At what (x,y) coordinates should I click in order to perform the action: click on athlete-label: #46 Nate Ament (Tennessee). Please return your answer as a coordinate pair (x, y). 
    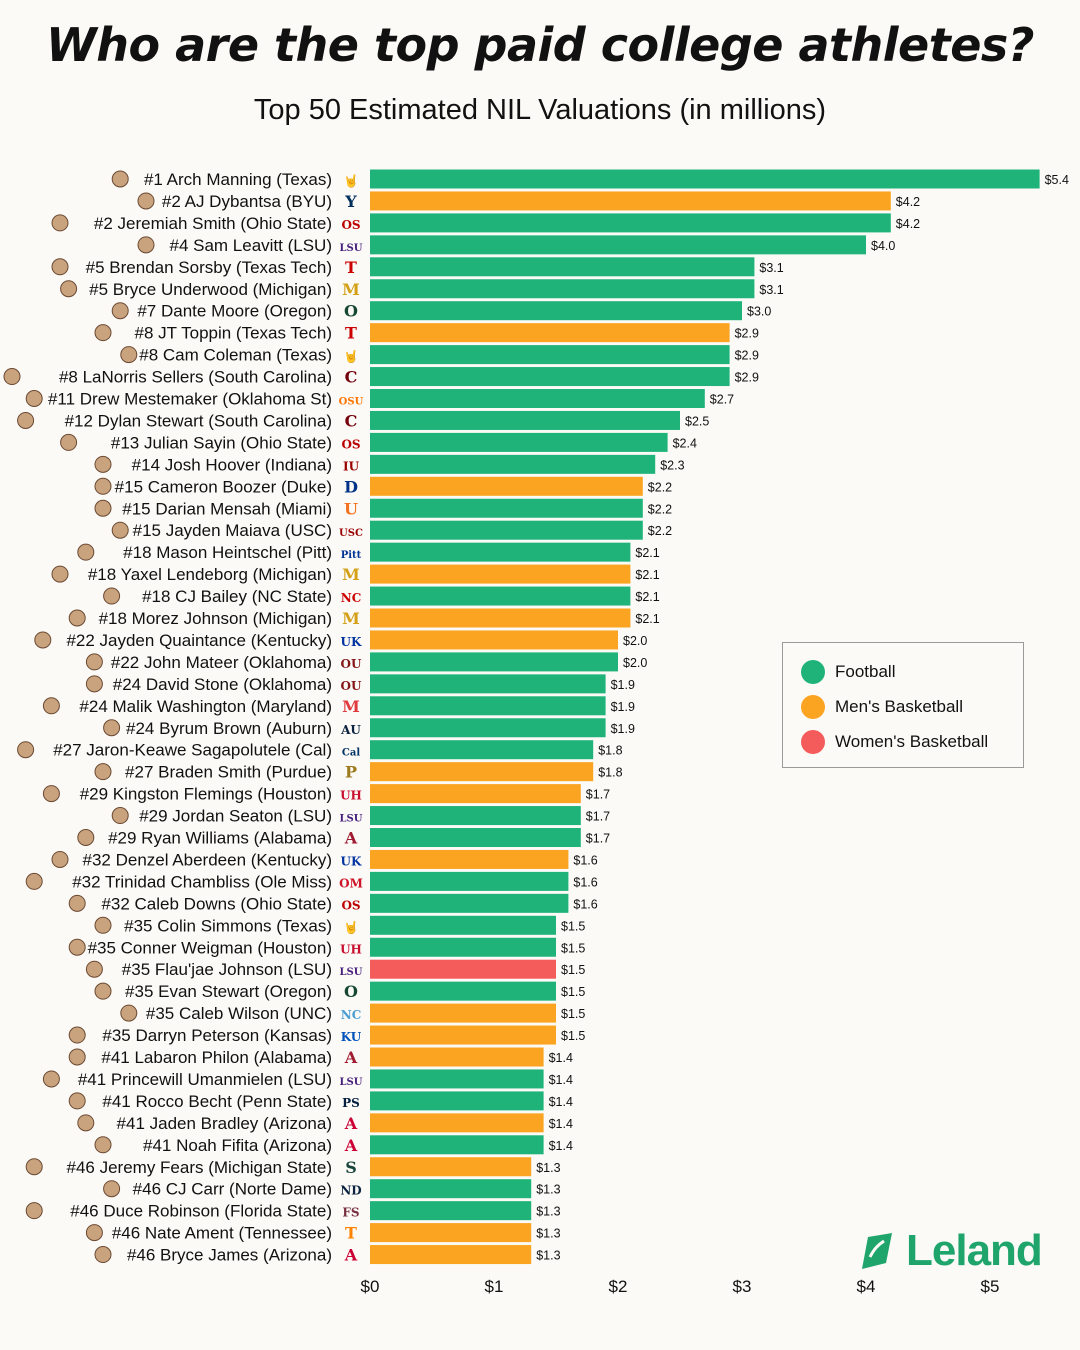
    Looking at the image, I should click on (222, 1233).